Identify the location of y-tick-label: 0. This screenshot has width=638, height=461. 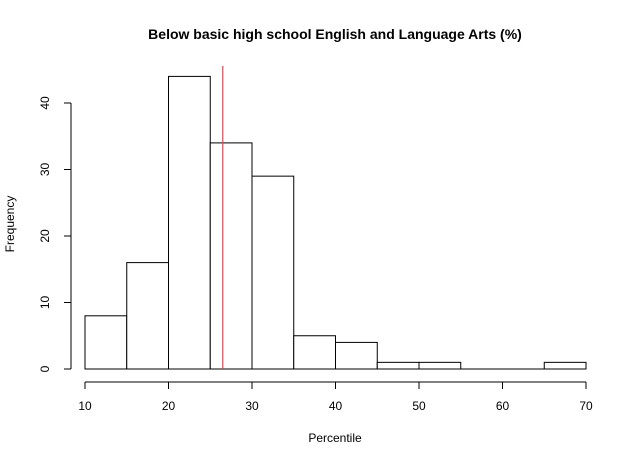
(45, 368).